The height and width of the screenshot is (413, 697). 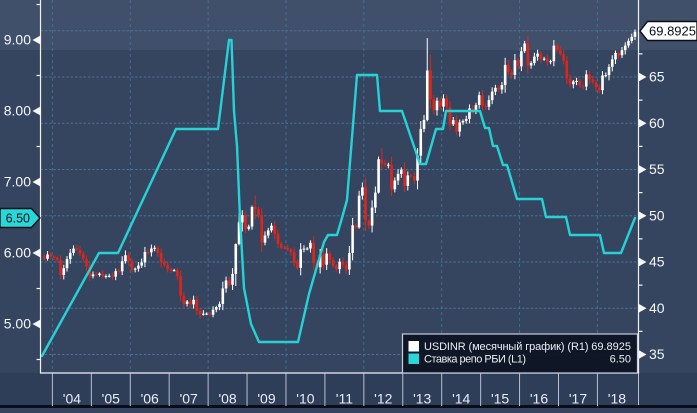 I want to click on svg-text: '14, so click(x=461, y=399).